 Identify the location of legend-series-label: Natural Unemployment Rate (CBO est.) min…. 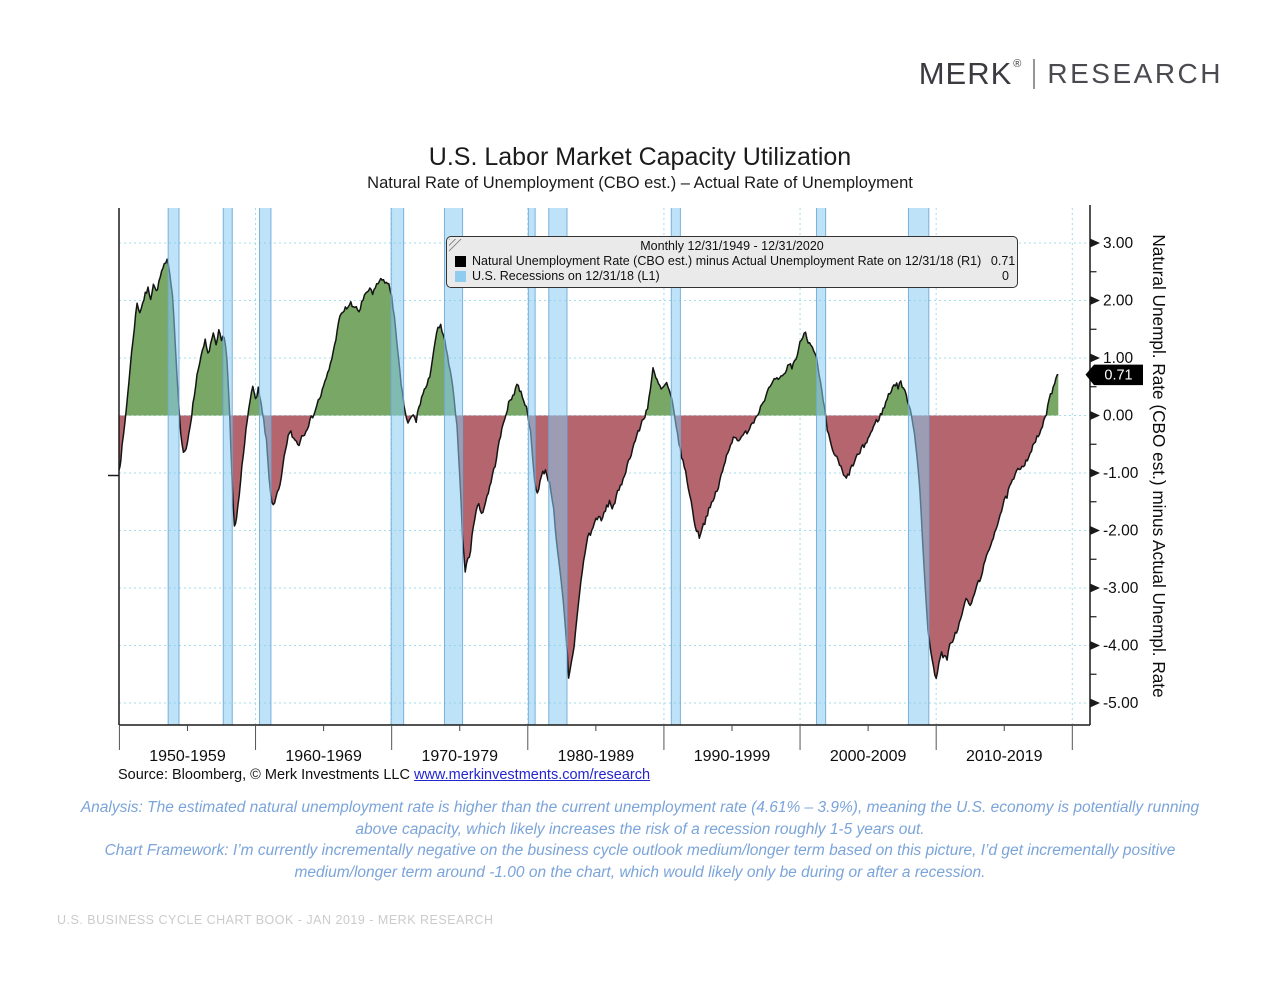
(727, 261).